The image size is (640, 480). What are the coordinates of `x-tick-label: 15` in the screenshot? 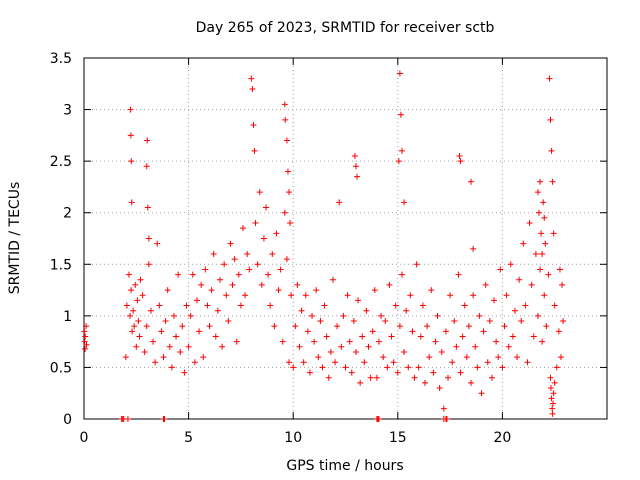 It's located at (398, 438).